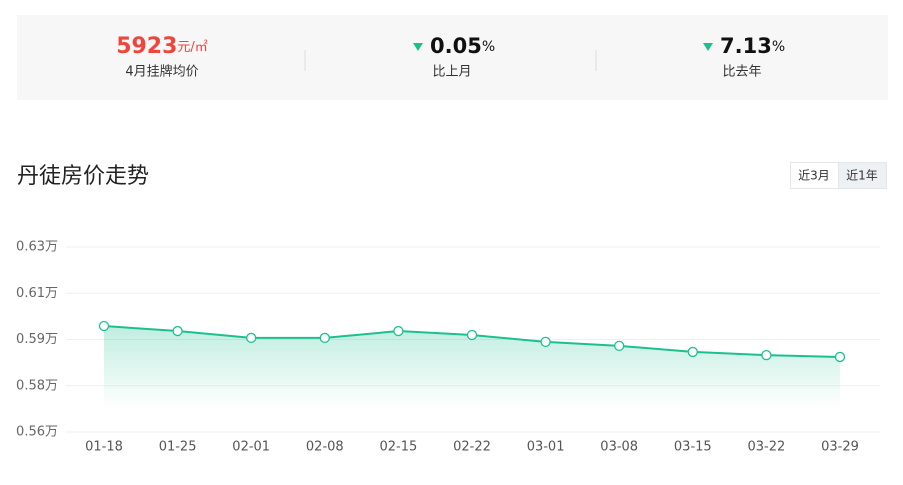 The image size is (903, 485). I want to click on x-tick-label: 03-01, so click(546, 447).